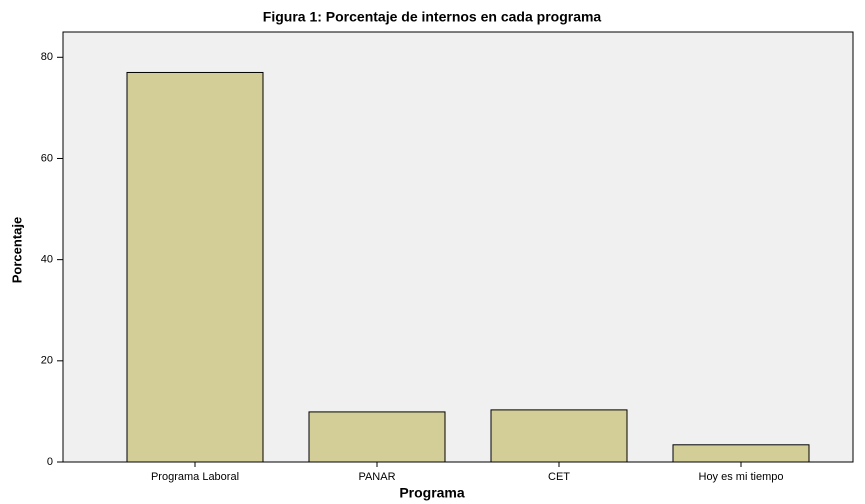  I want to click on x-tick-label: PANAR, so click(376, 477).